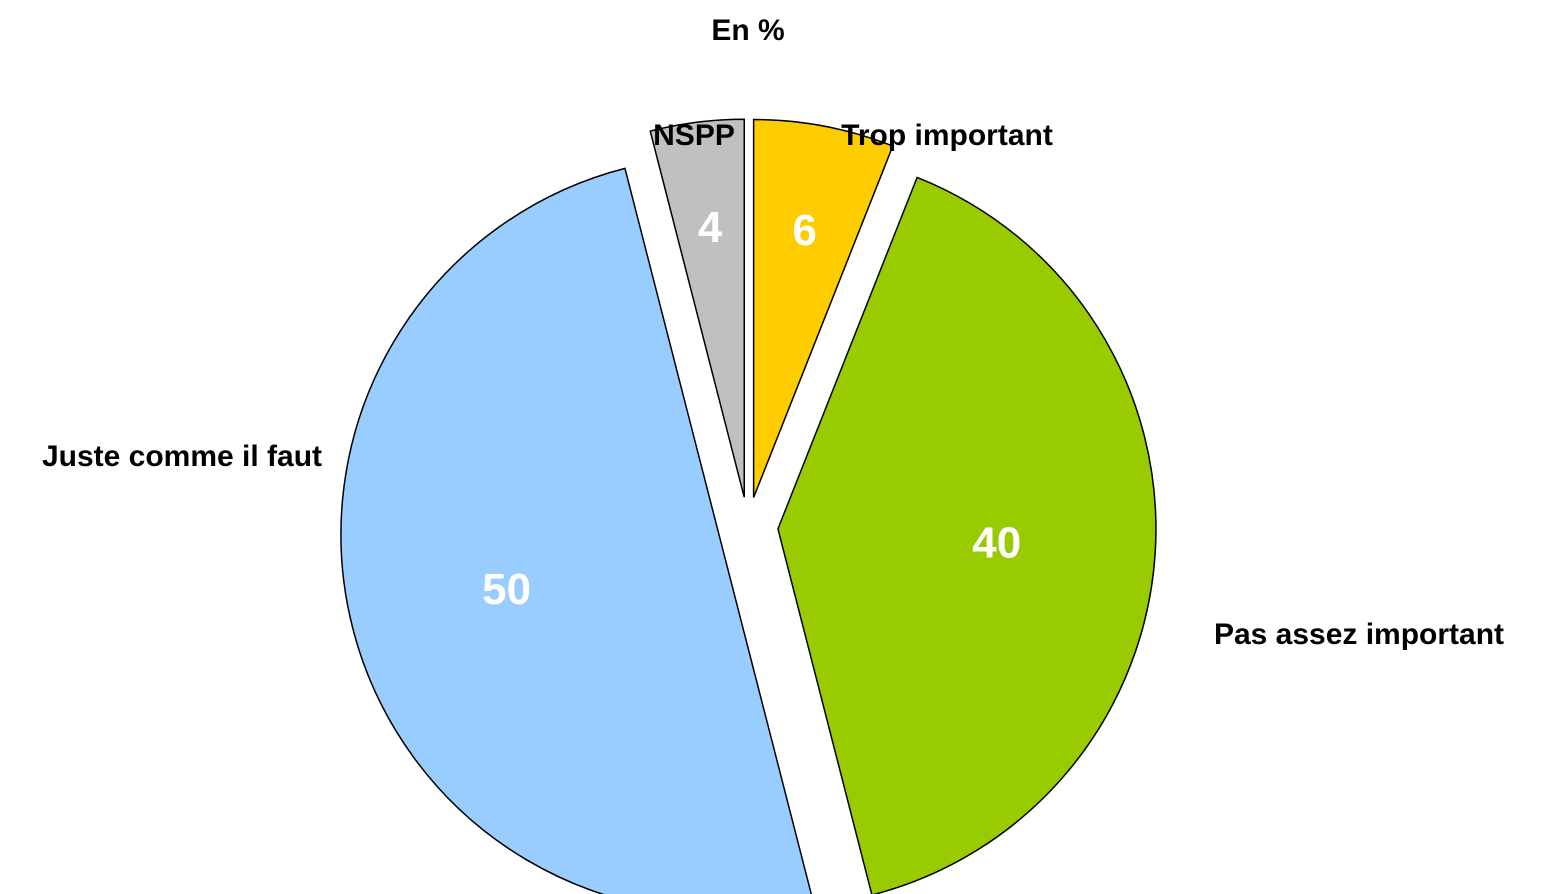  What do you see at coordinates (710, 227) in the screenshot?
I see `value-label-nspp: 4` at bounding box center [710, 227].